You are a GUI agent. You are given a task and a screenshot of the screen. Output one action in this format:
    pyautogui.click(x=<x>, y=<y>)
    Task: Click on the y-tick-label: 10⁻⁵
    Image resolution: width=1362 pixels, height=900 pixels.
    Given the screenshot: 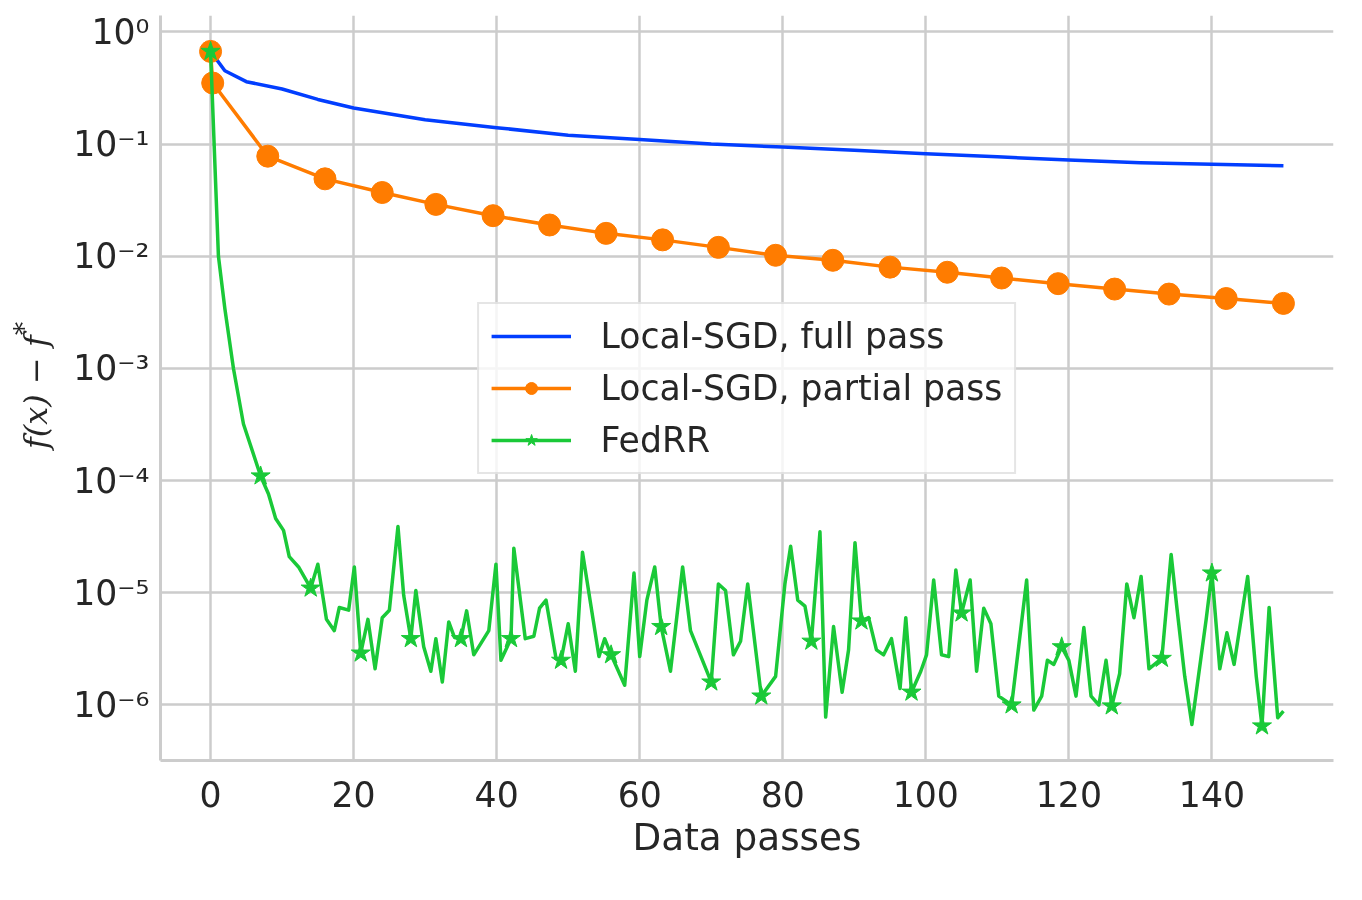 What is the action you would take?
    pyautogui.click(x=111, y=592)
    